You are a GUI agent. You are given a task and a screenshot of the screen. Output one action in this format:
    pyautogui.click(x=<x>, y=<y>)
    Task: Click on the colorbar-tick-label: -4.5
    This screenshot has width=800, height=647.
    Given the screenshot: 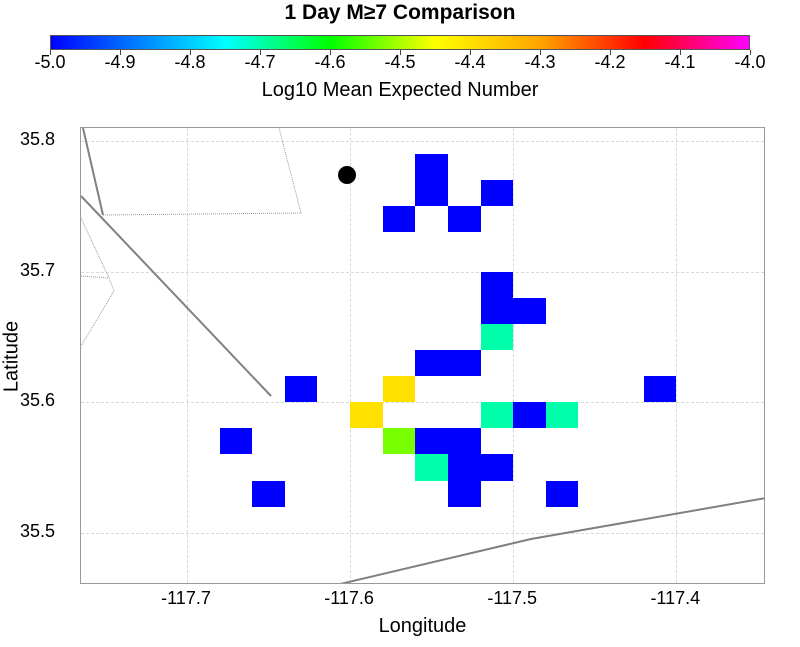 What is the action you would take?
    pyautogui.click(x=400, y=62)
    